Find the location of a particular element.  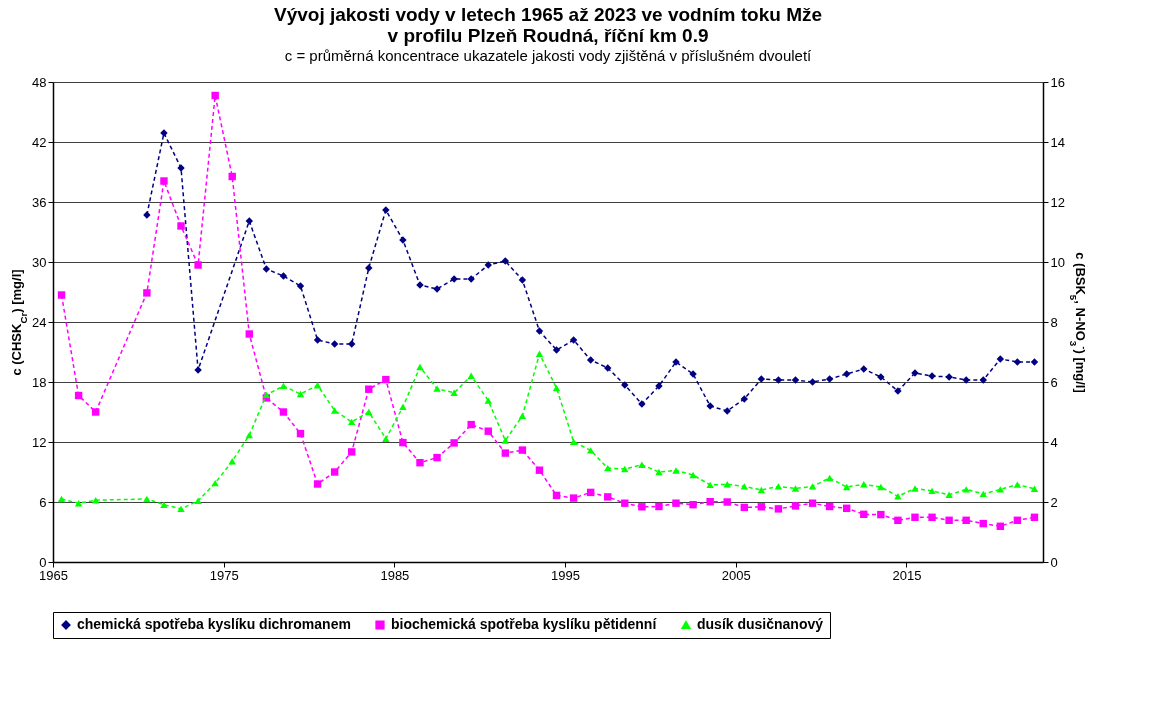

y-tick-label: 30 is located at coordinates (39, 262).